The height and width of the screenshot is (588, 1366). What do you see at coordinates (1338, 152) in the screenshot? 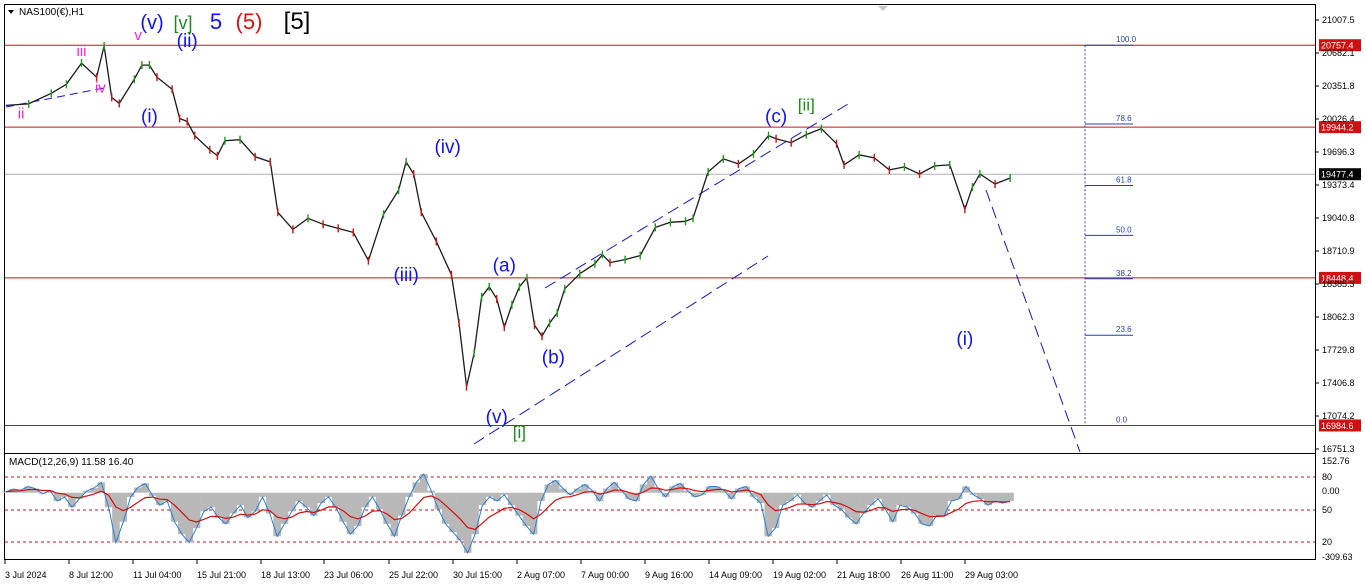
I see `price-tick-label: 19696.3` at bounding box center [1338, 152].